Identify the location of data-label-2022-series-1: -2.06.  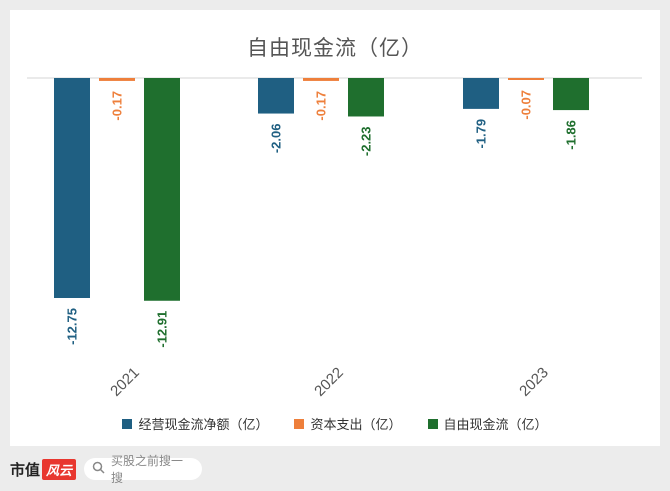
(276, 139).